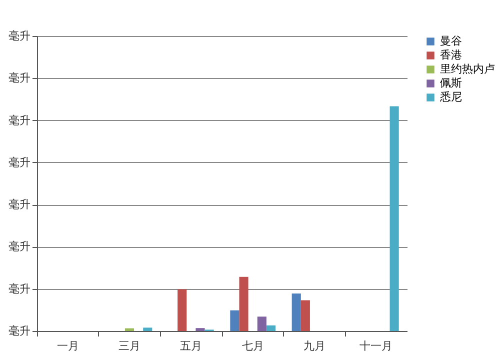 The width and height of the screenshot is (500, 360). I want to click on legend-label: 曼谷, so click(451, 41).